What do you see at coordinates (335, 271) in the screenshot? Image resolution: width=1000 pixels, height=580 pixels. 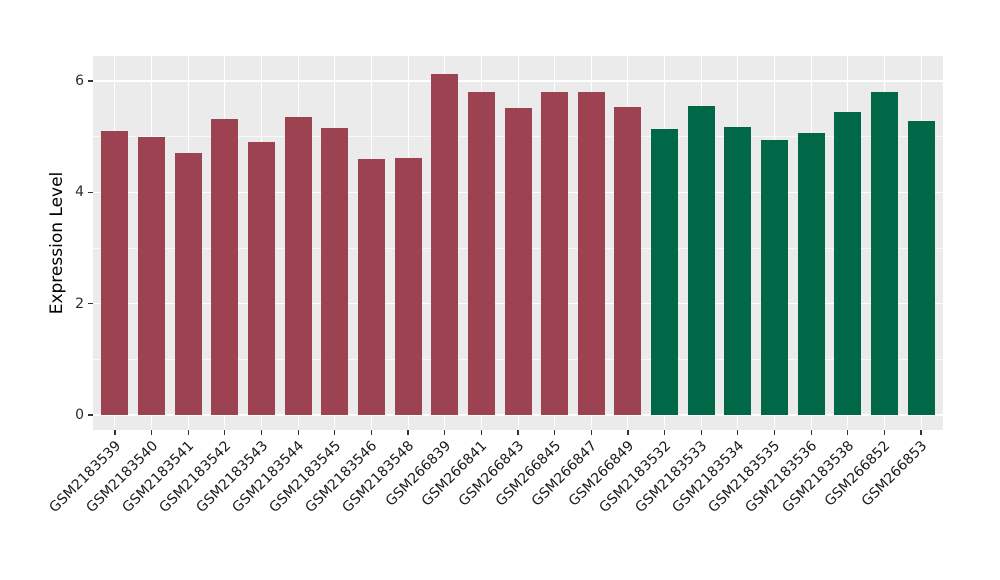 I see `bar-GSM2183545` at bounding box center [335, 271].